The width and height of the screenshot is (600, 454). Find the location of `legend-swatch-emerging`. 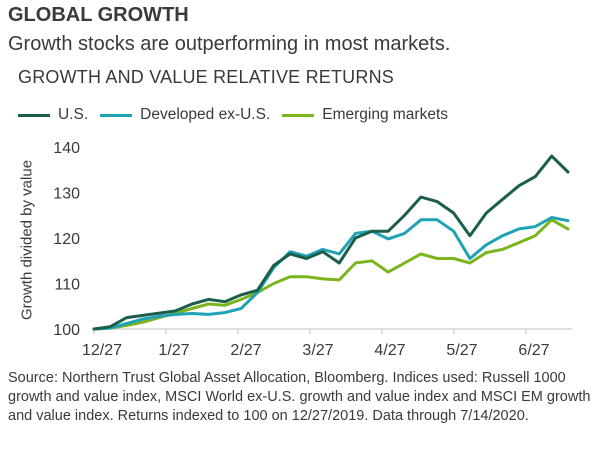

legend-swatch-emerging is located at coordinates (298, 115).